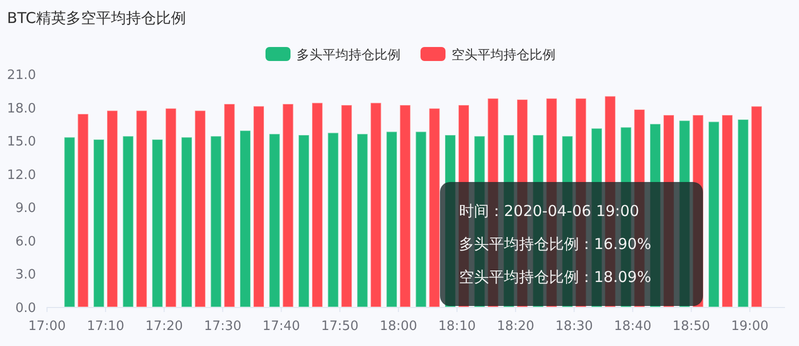 This screenshot has height=346, width=799. What do you see at coordinates (105, 326) in the screenshot?
I see `x-tick-label: 17:10` at bounding box center [105, 326].